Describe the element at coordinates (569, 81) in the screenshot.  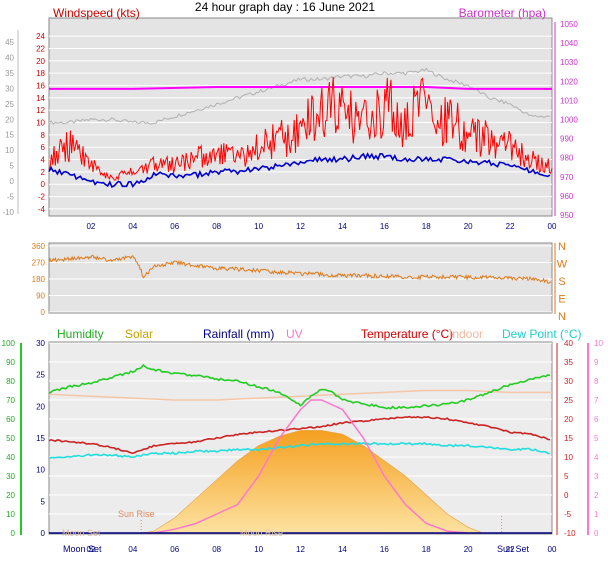
I see `barometer-tick-label: 1020` at that location.